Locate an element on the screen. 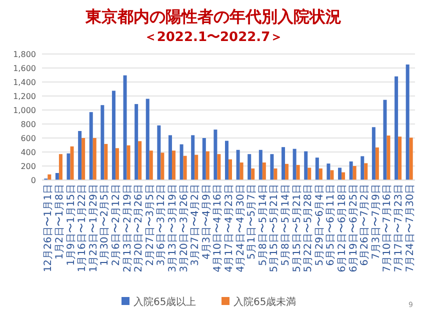 Image resolution: width=427 pixels, height=320 pixels. x-tick-label: 7月17日〜7月23日 is located at coordinates (399, 228).